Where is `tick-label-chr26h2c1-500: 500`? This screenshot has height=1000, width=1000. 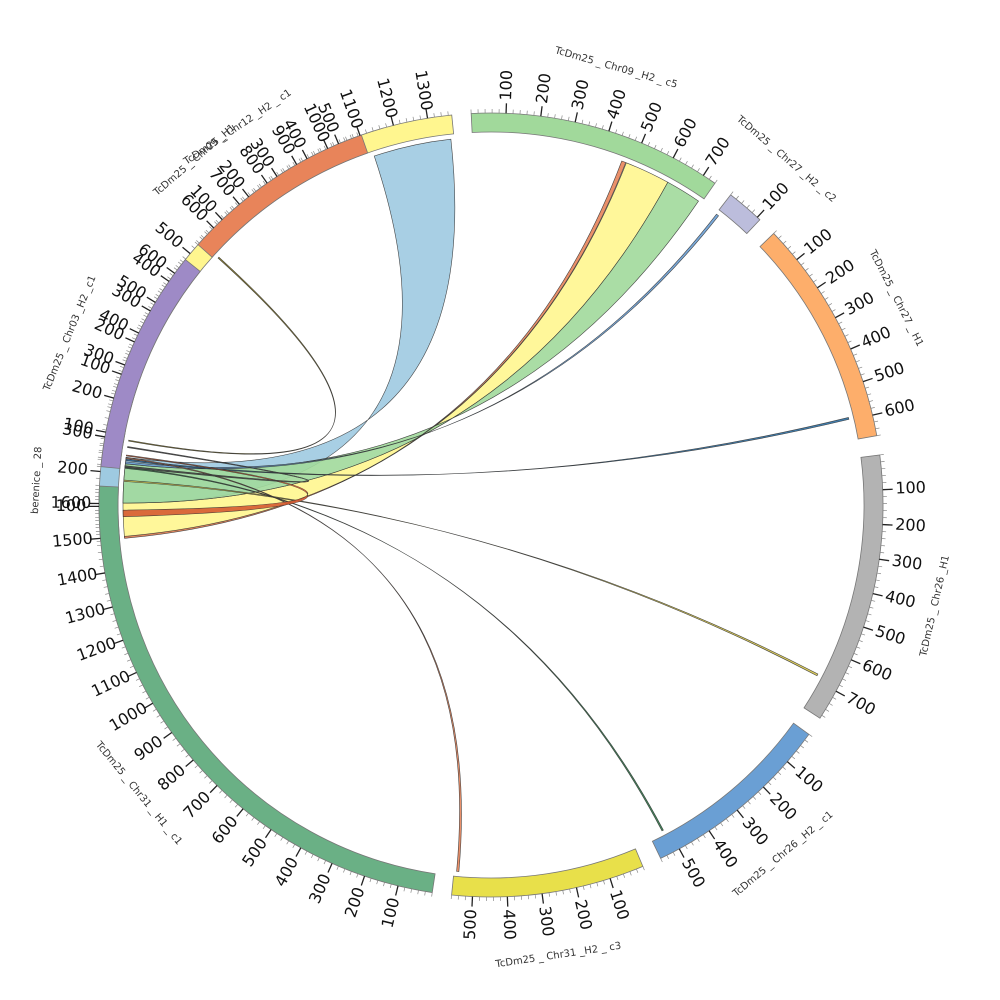
tick-label-chr26h2c1-500: 500 is located at coordinates (693, 873).